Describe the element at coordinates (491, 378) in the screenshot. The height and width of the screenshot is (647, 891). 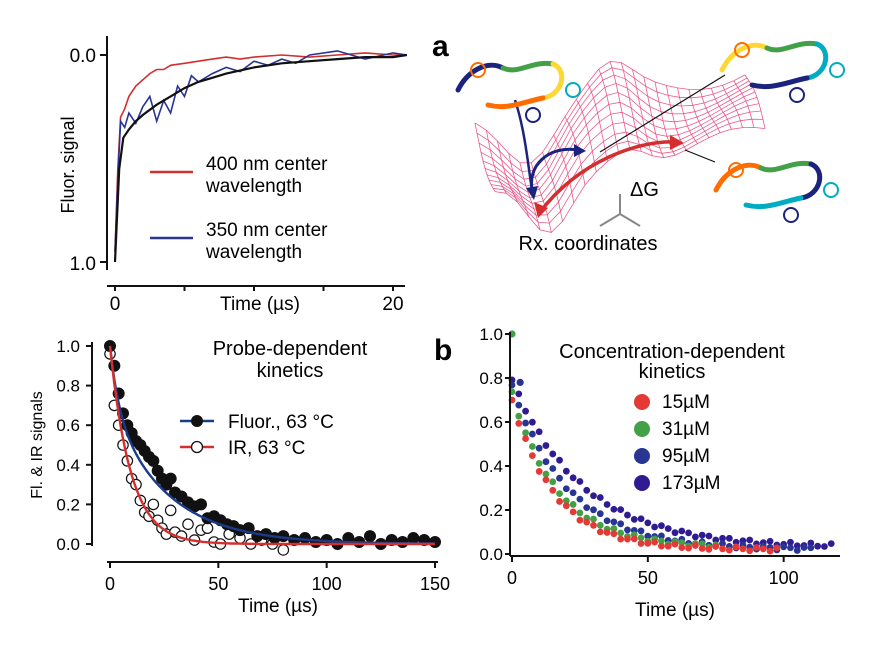
I see `y-tick-label-4: 0.8` at that location.